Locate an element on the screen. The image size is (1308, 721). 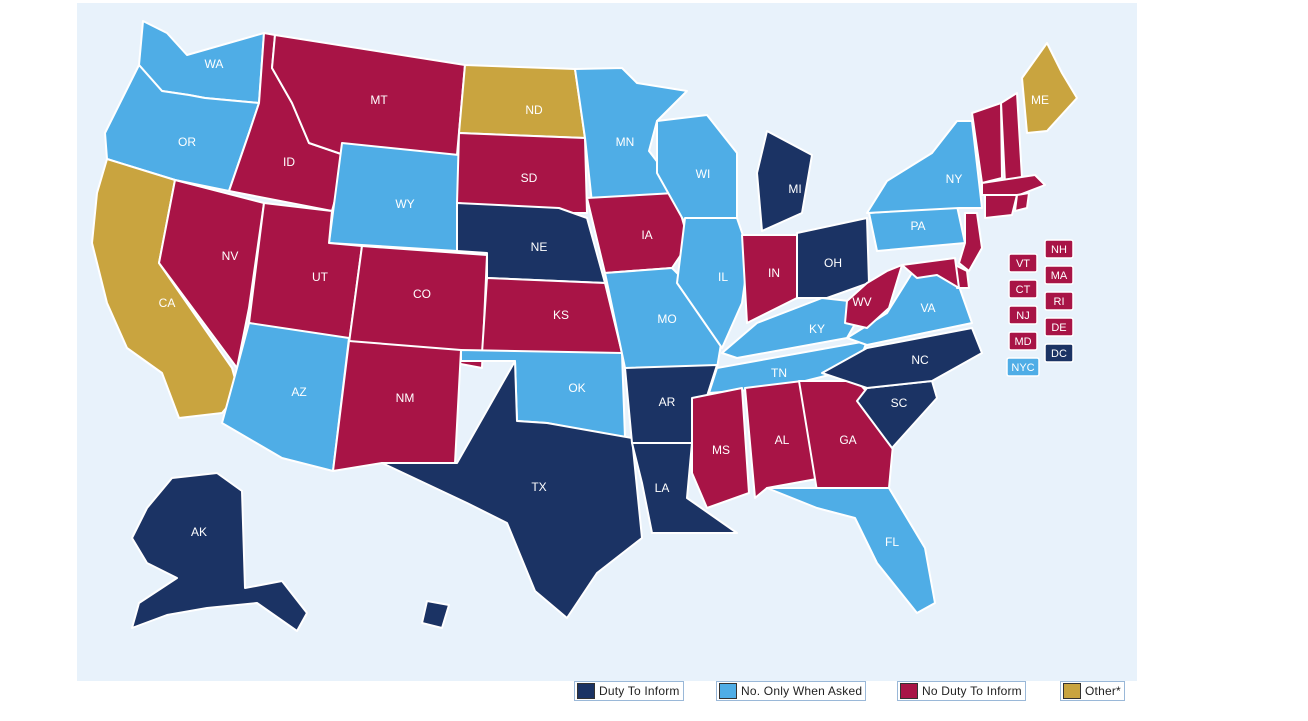
state-nm: NM is located at coordinates (397, 406).